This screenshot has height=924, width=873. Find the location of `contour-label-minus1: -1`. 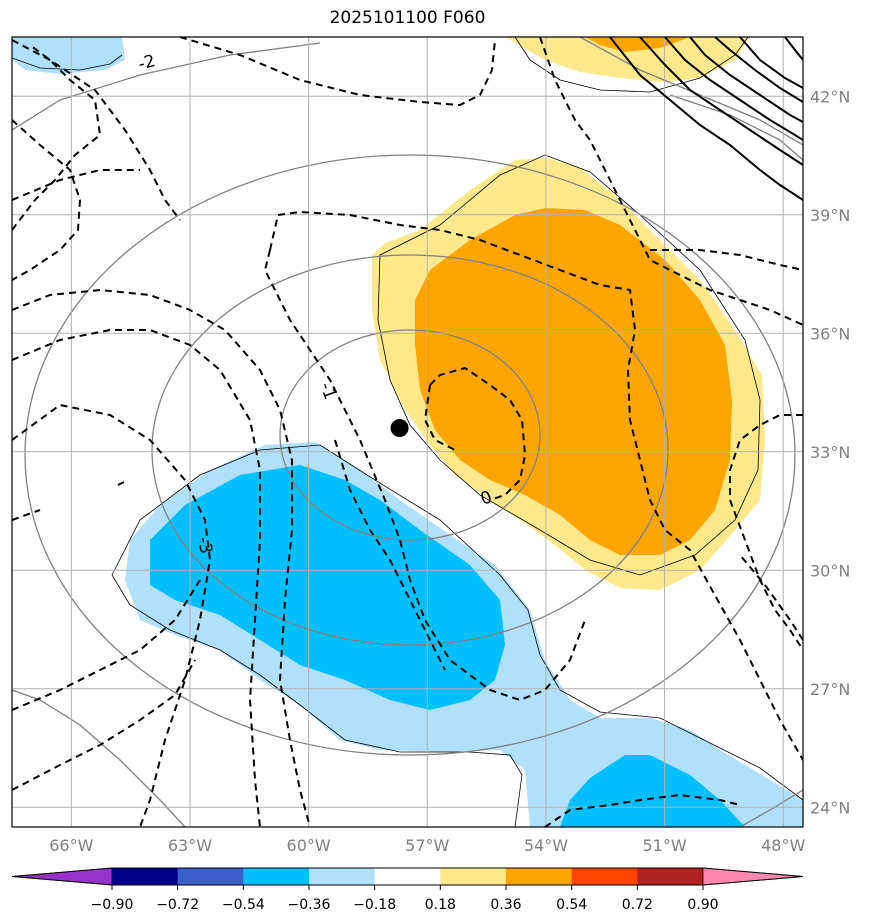

contour-label-minus1: -1 is located at coordinates (327, 391).